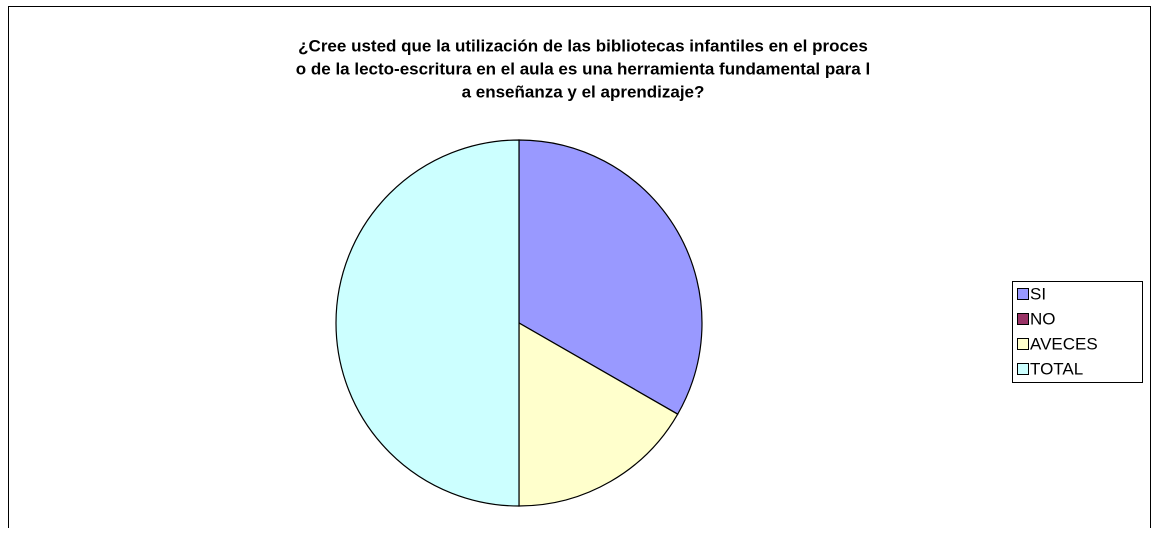 This screenshot has height=533, width=1159. I want to click on chart-title: a enseñanza y el aprendizaje?, so click(583, 91).